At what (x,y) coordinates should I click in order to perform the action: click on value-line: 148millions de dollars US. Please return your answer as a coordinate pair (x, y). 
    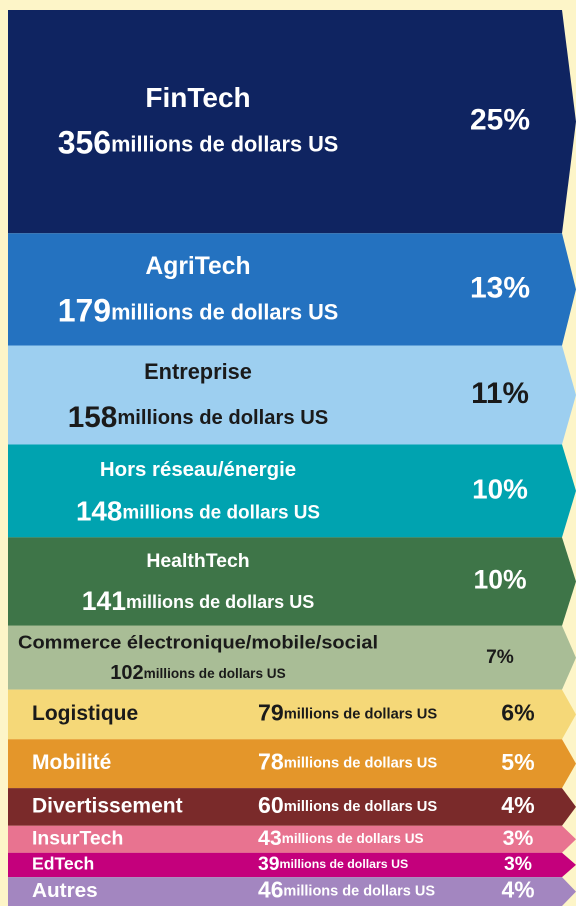
    Looking at the image, I should click on (198, 511).